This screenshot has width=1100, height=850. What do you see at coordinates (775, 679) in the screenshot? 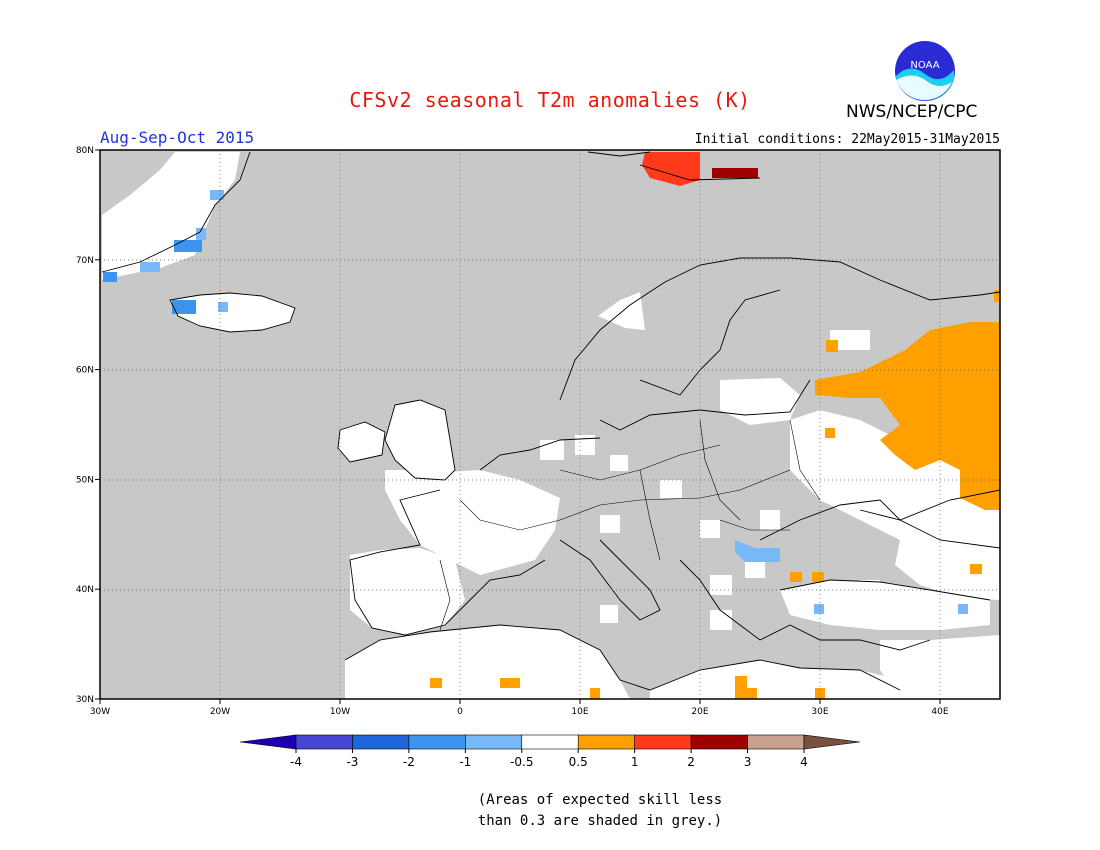
I see `libya-egypt-white` at bounding box center [775, 679].